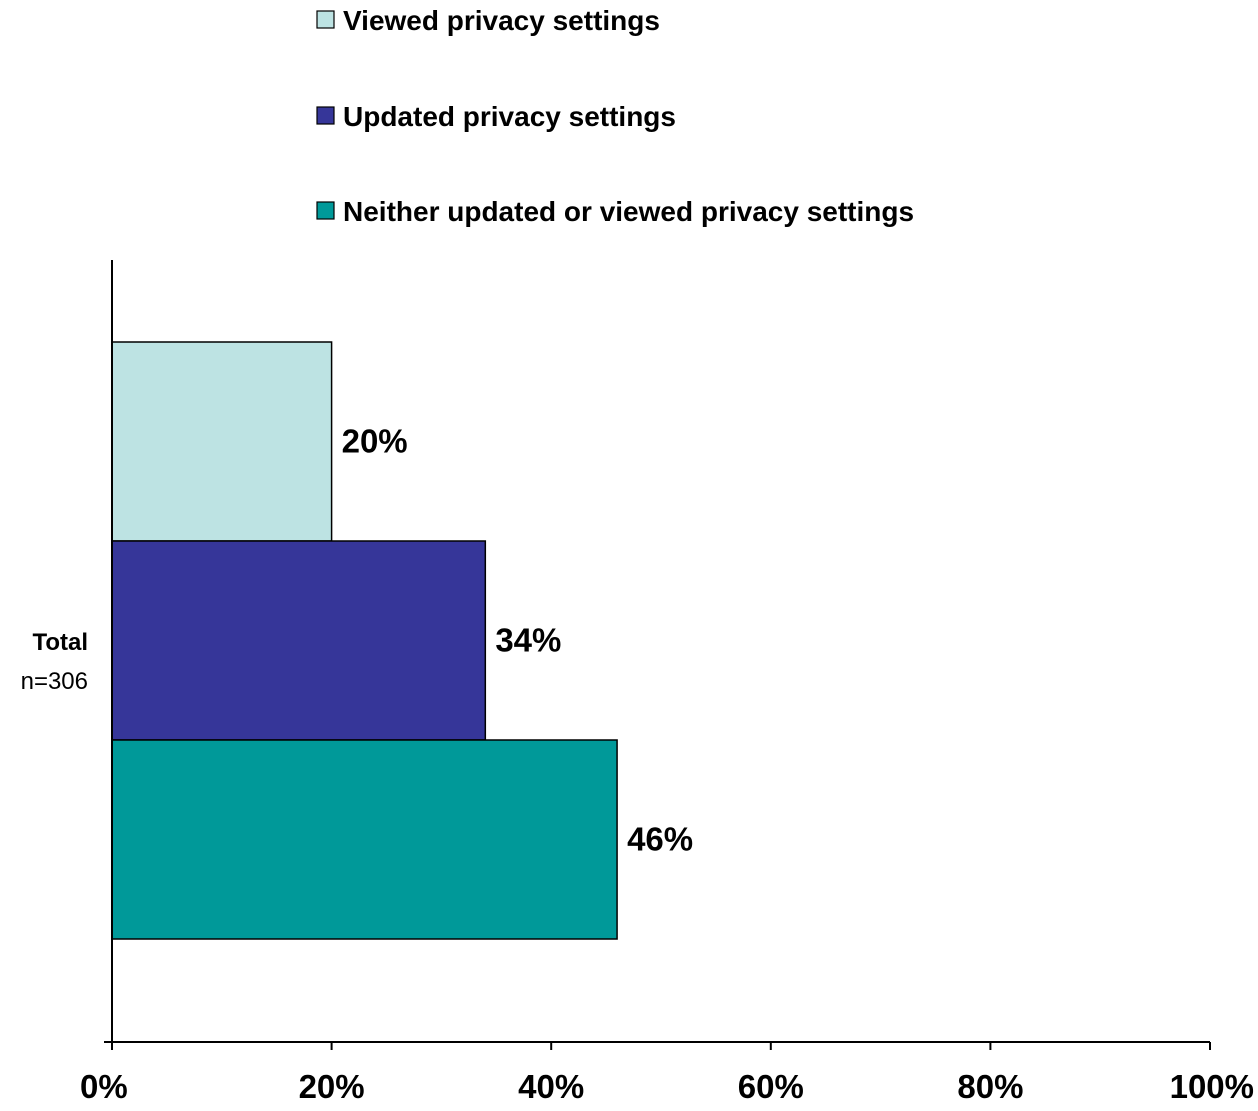 Image resolution: width=1258 pixels, height=1111 pixels. What do you see at coordinates (528, 640) in the screenshot?
I see `data-label-2: 34%` at bounding box center [528, 640].